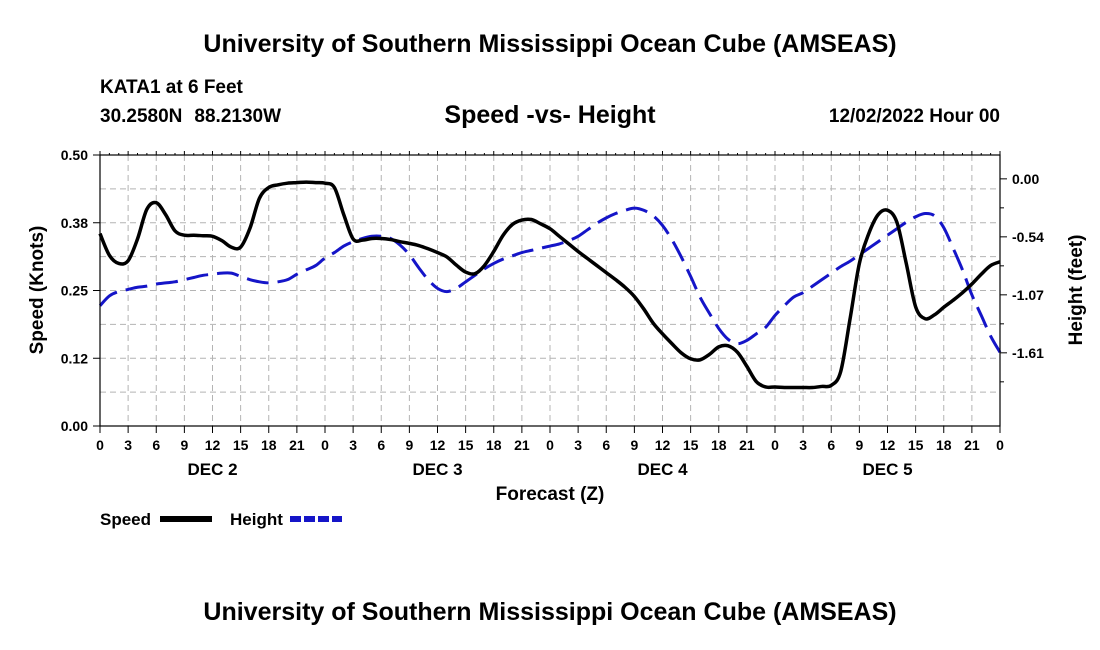  Describe the element at coordinates (914, 116) in the screenshot. I see `forecast-datetime: 12/02/2022 Hour 00` at that location.